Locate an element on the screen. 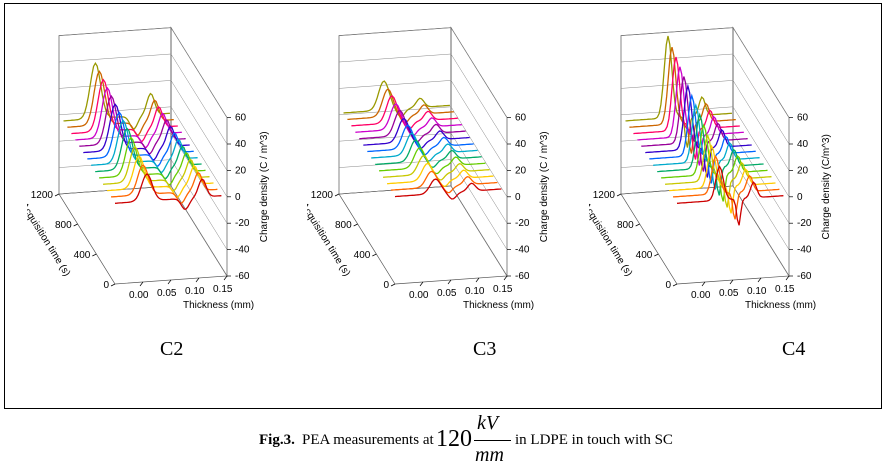 The image size is (887, 476). z-axis-label: Charge density (C/m^3) is located at coordinates (826, 186).